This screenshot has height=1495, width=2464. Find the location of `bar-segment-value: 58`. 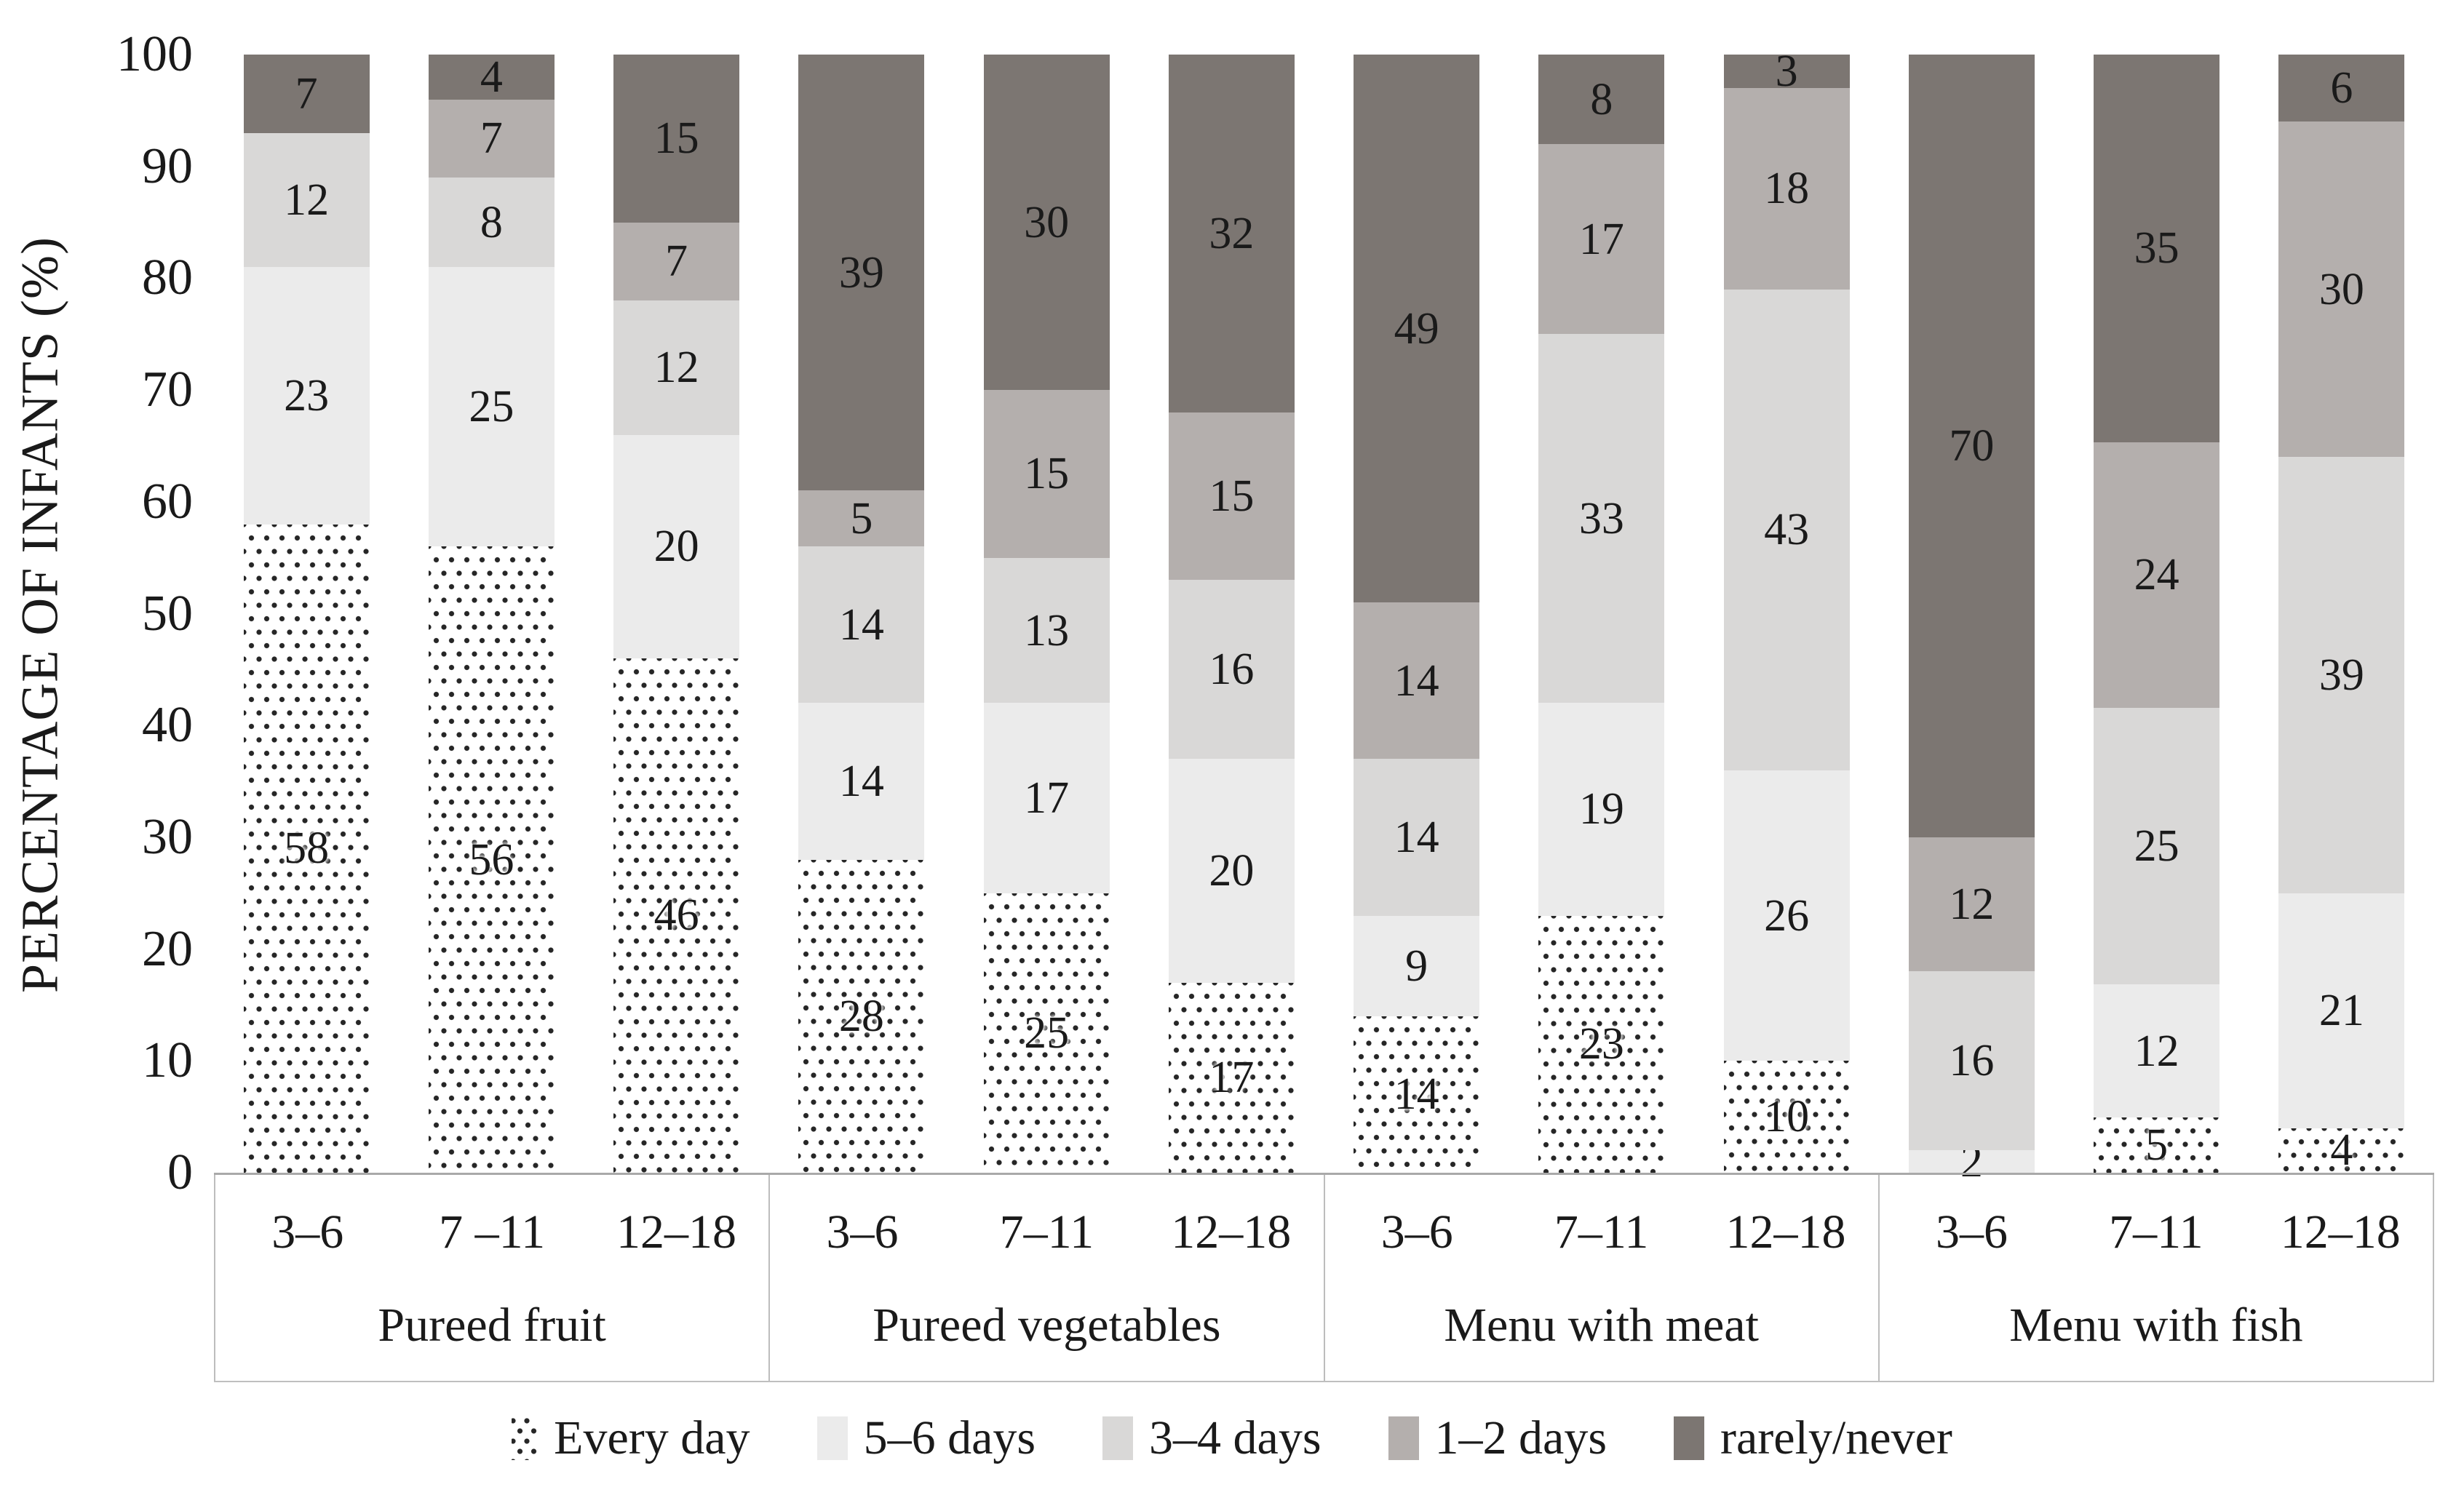

bar-segment-value: 58 is located at coordinates (307, 849).